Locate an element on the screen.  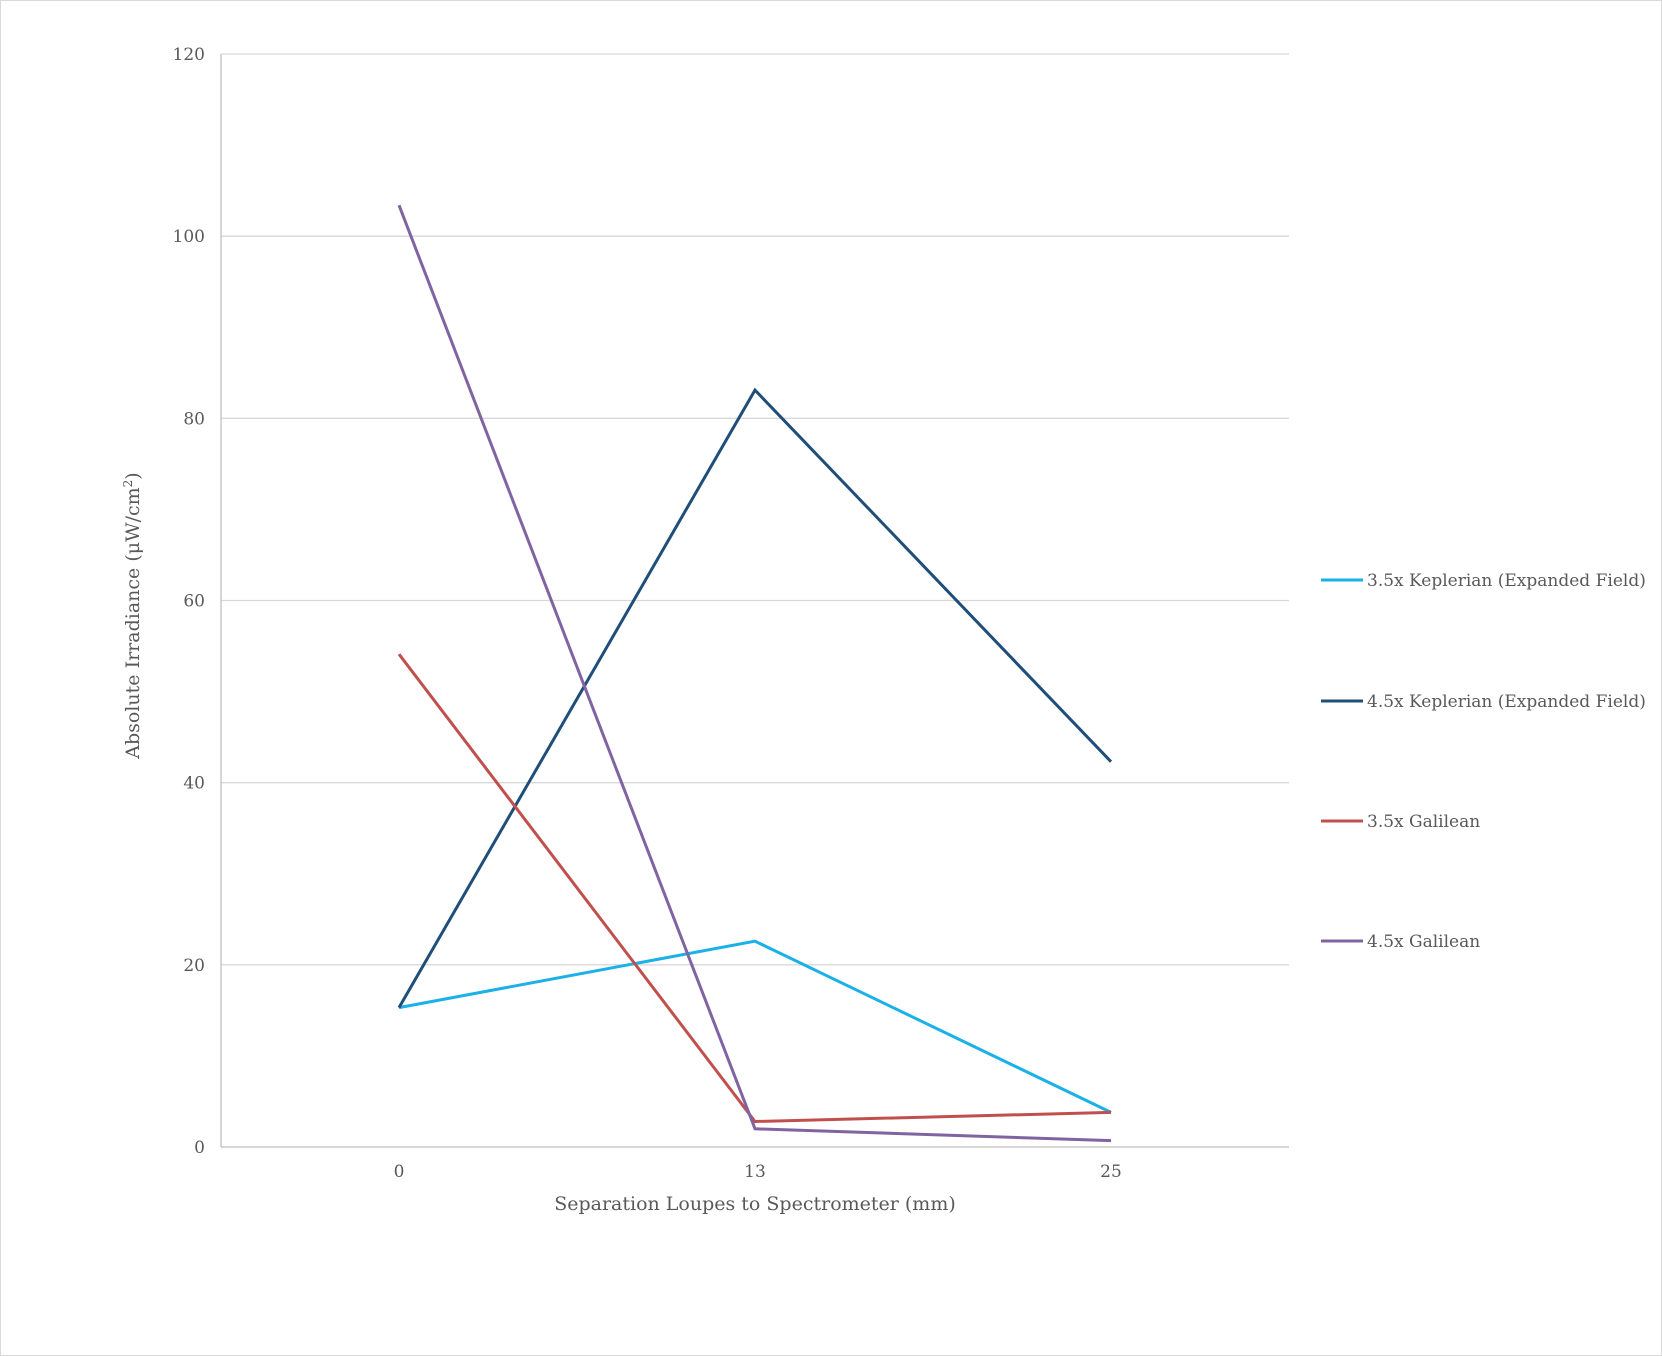
y-tick-label-40: 40 is located at coordinates (194, 784).